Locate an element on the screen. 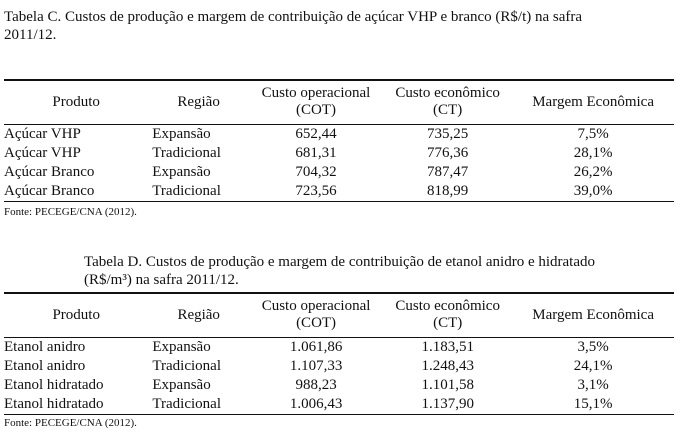  cell-margem: 26,2% is located at coordinates (593, 172).